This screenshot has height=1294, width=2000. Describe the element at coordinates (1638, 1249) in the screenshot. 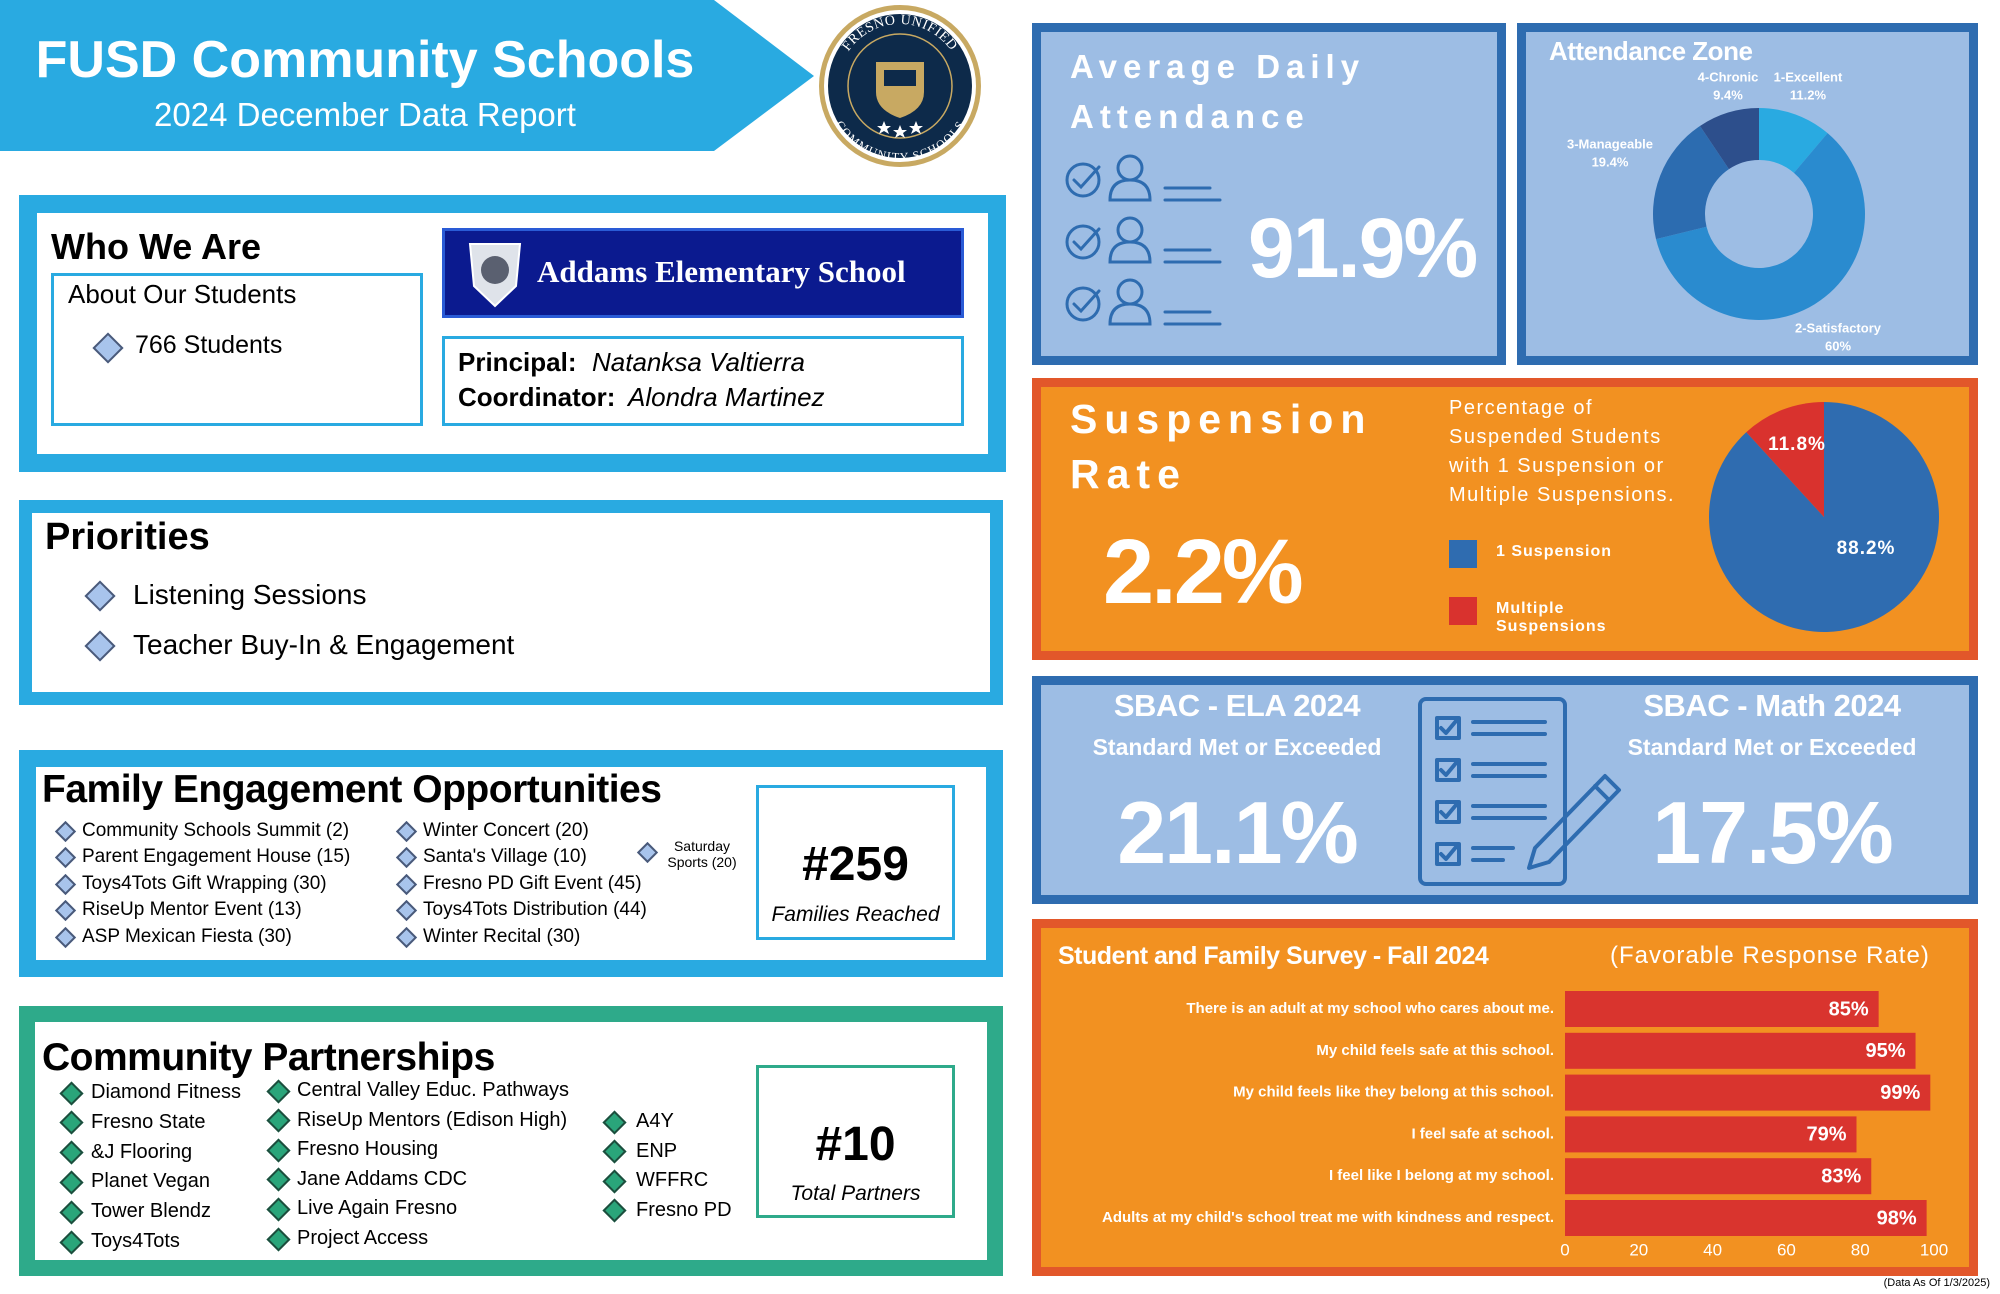

I see `x-tick-label: 20` at that location.